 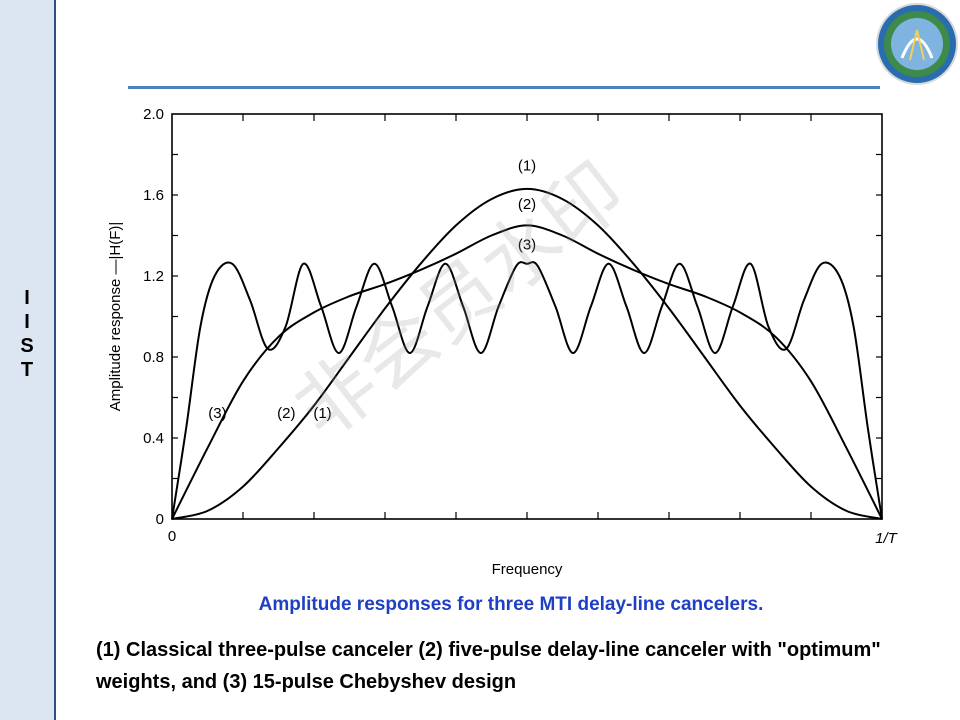 What do you see at coordinates (153, 114) in the screenshot?
I see `y-tick-label: 2.0` at bounding box center [153, 114].